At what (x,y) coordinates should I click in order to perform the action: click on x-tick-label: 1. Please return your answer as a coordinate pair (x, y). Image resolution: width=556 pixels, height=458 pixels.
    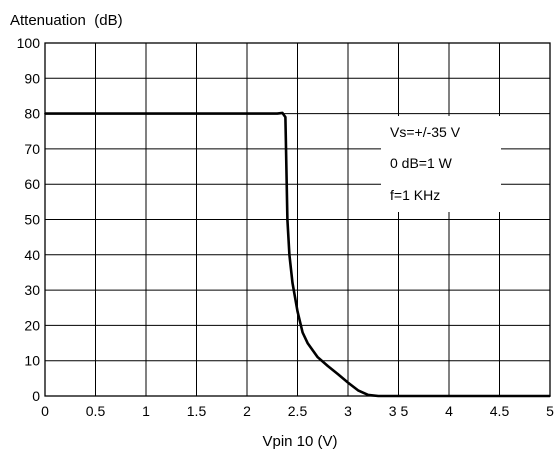
    Looking at the image, I should click on (146, 411).